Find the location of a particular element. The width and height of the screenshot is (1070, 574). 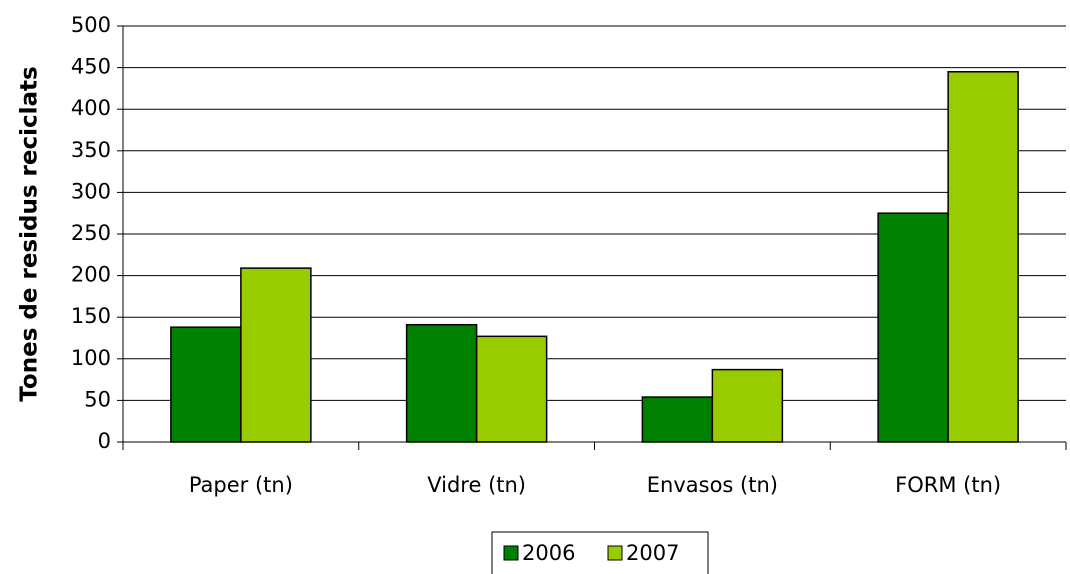

y-tick-label: 250 is located at coordinates (91, 233).